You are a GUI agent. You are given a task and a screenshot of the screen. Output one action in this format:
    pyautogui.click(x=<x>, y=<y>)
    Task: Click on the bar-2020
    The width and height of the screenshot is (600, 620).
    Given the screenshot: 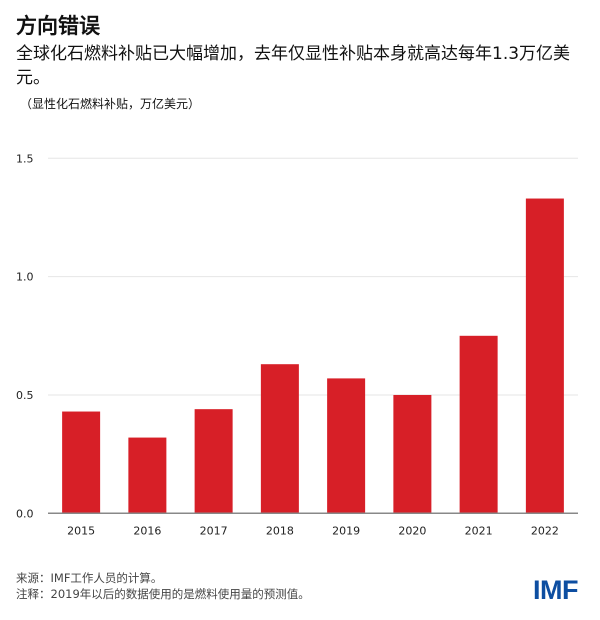 What is the action you would take?
    pyautogui.click(x=412, y=454)
    